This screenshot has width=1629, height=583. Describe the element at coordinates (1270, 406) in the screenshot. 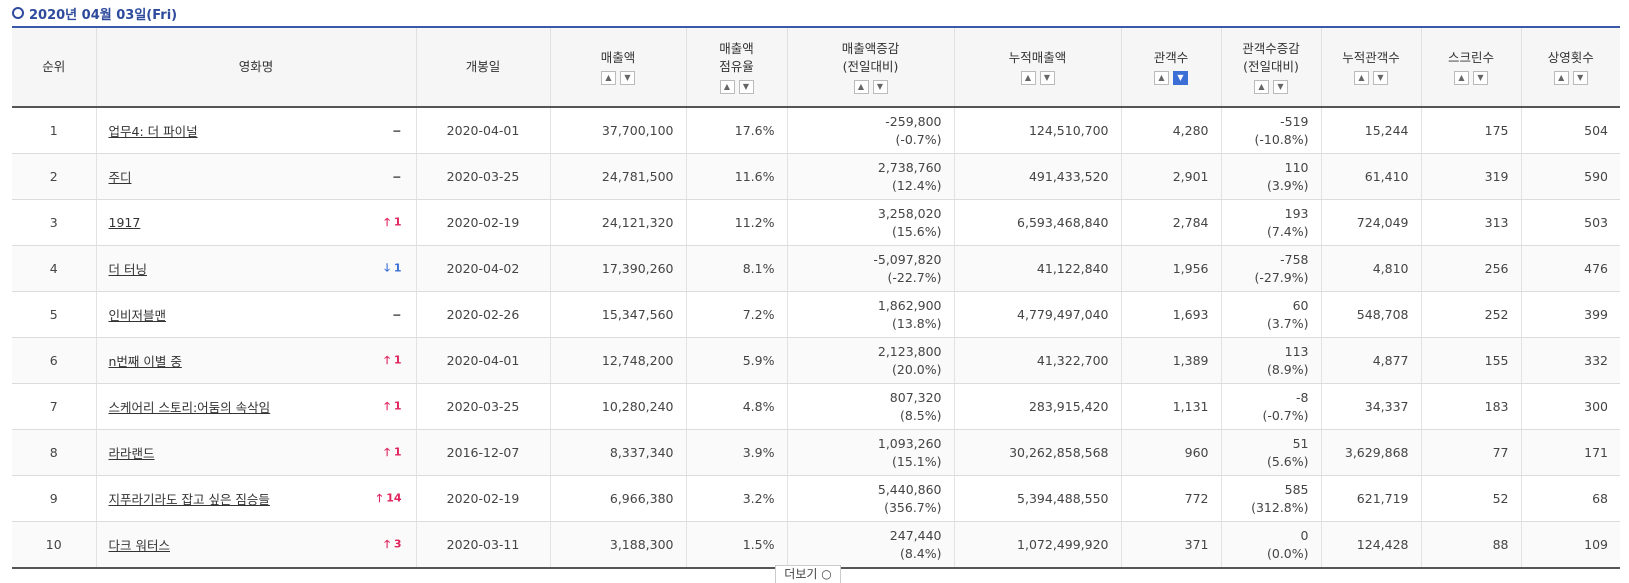

I see `audience-change-cell: -8 (-0.7%)` at that location.